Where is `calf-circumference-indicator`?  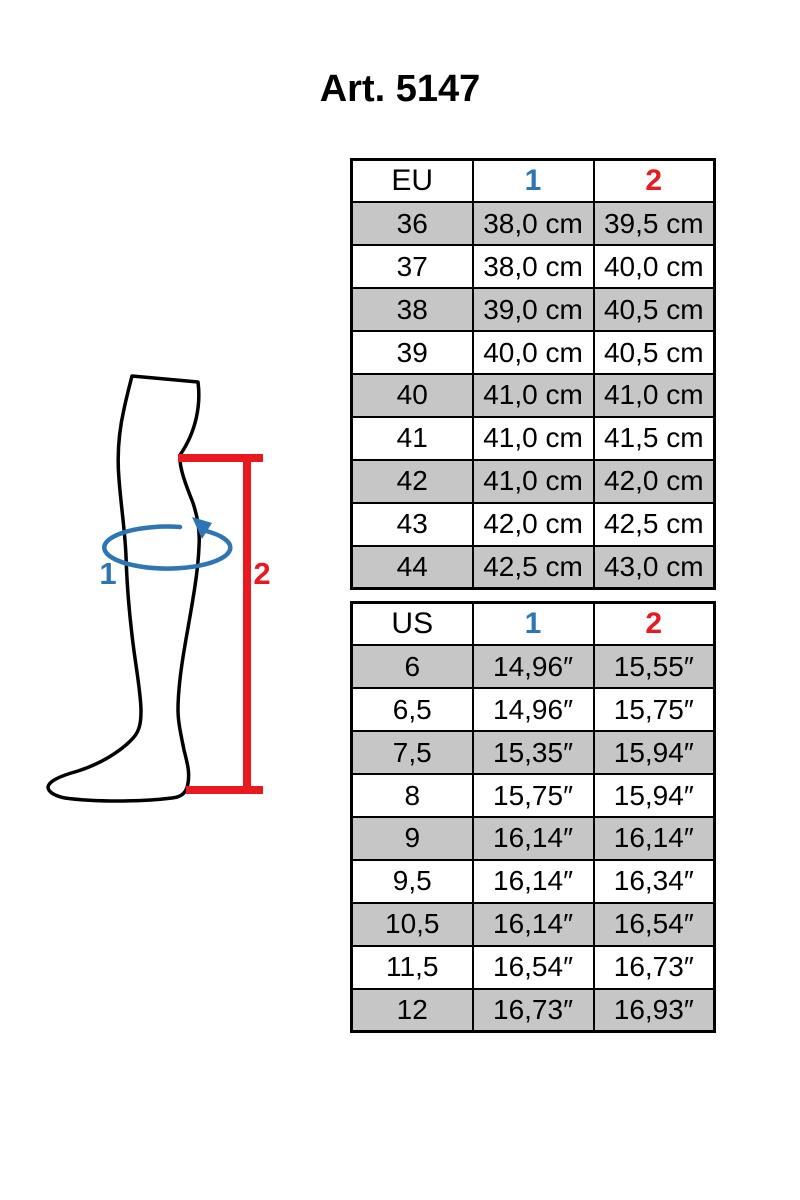 calf-circumference-indicator is located at coordinates (167, 544).